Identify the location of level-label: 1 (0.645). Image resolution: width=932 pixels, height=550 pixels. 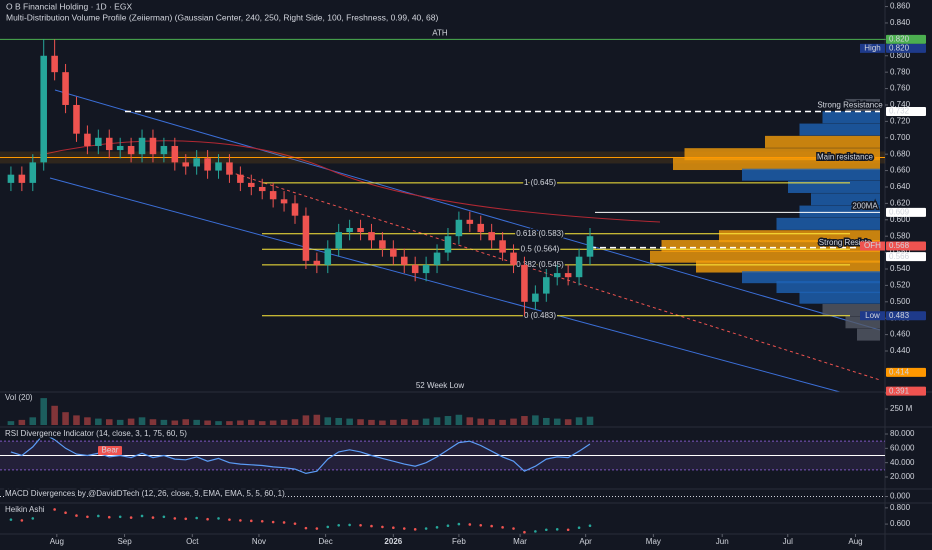
(540, 182).